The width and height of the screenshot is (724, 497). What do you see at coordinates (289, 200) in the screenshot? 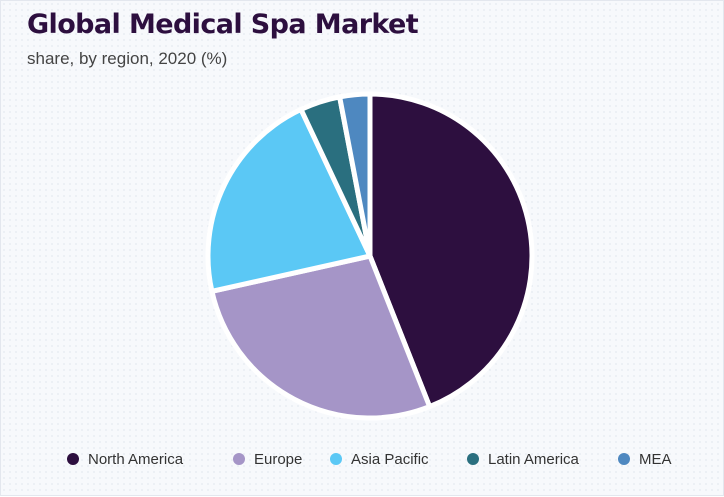
I see `pie-slice-asia-pacific` at bounding box center [289, 200].